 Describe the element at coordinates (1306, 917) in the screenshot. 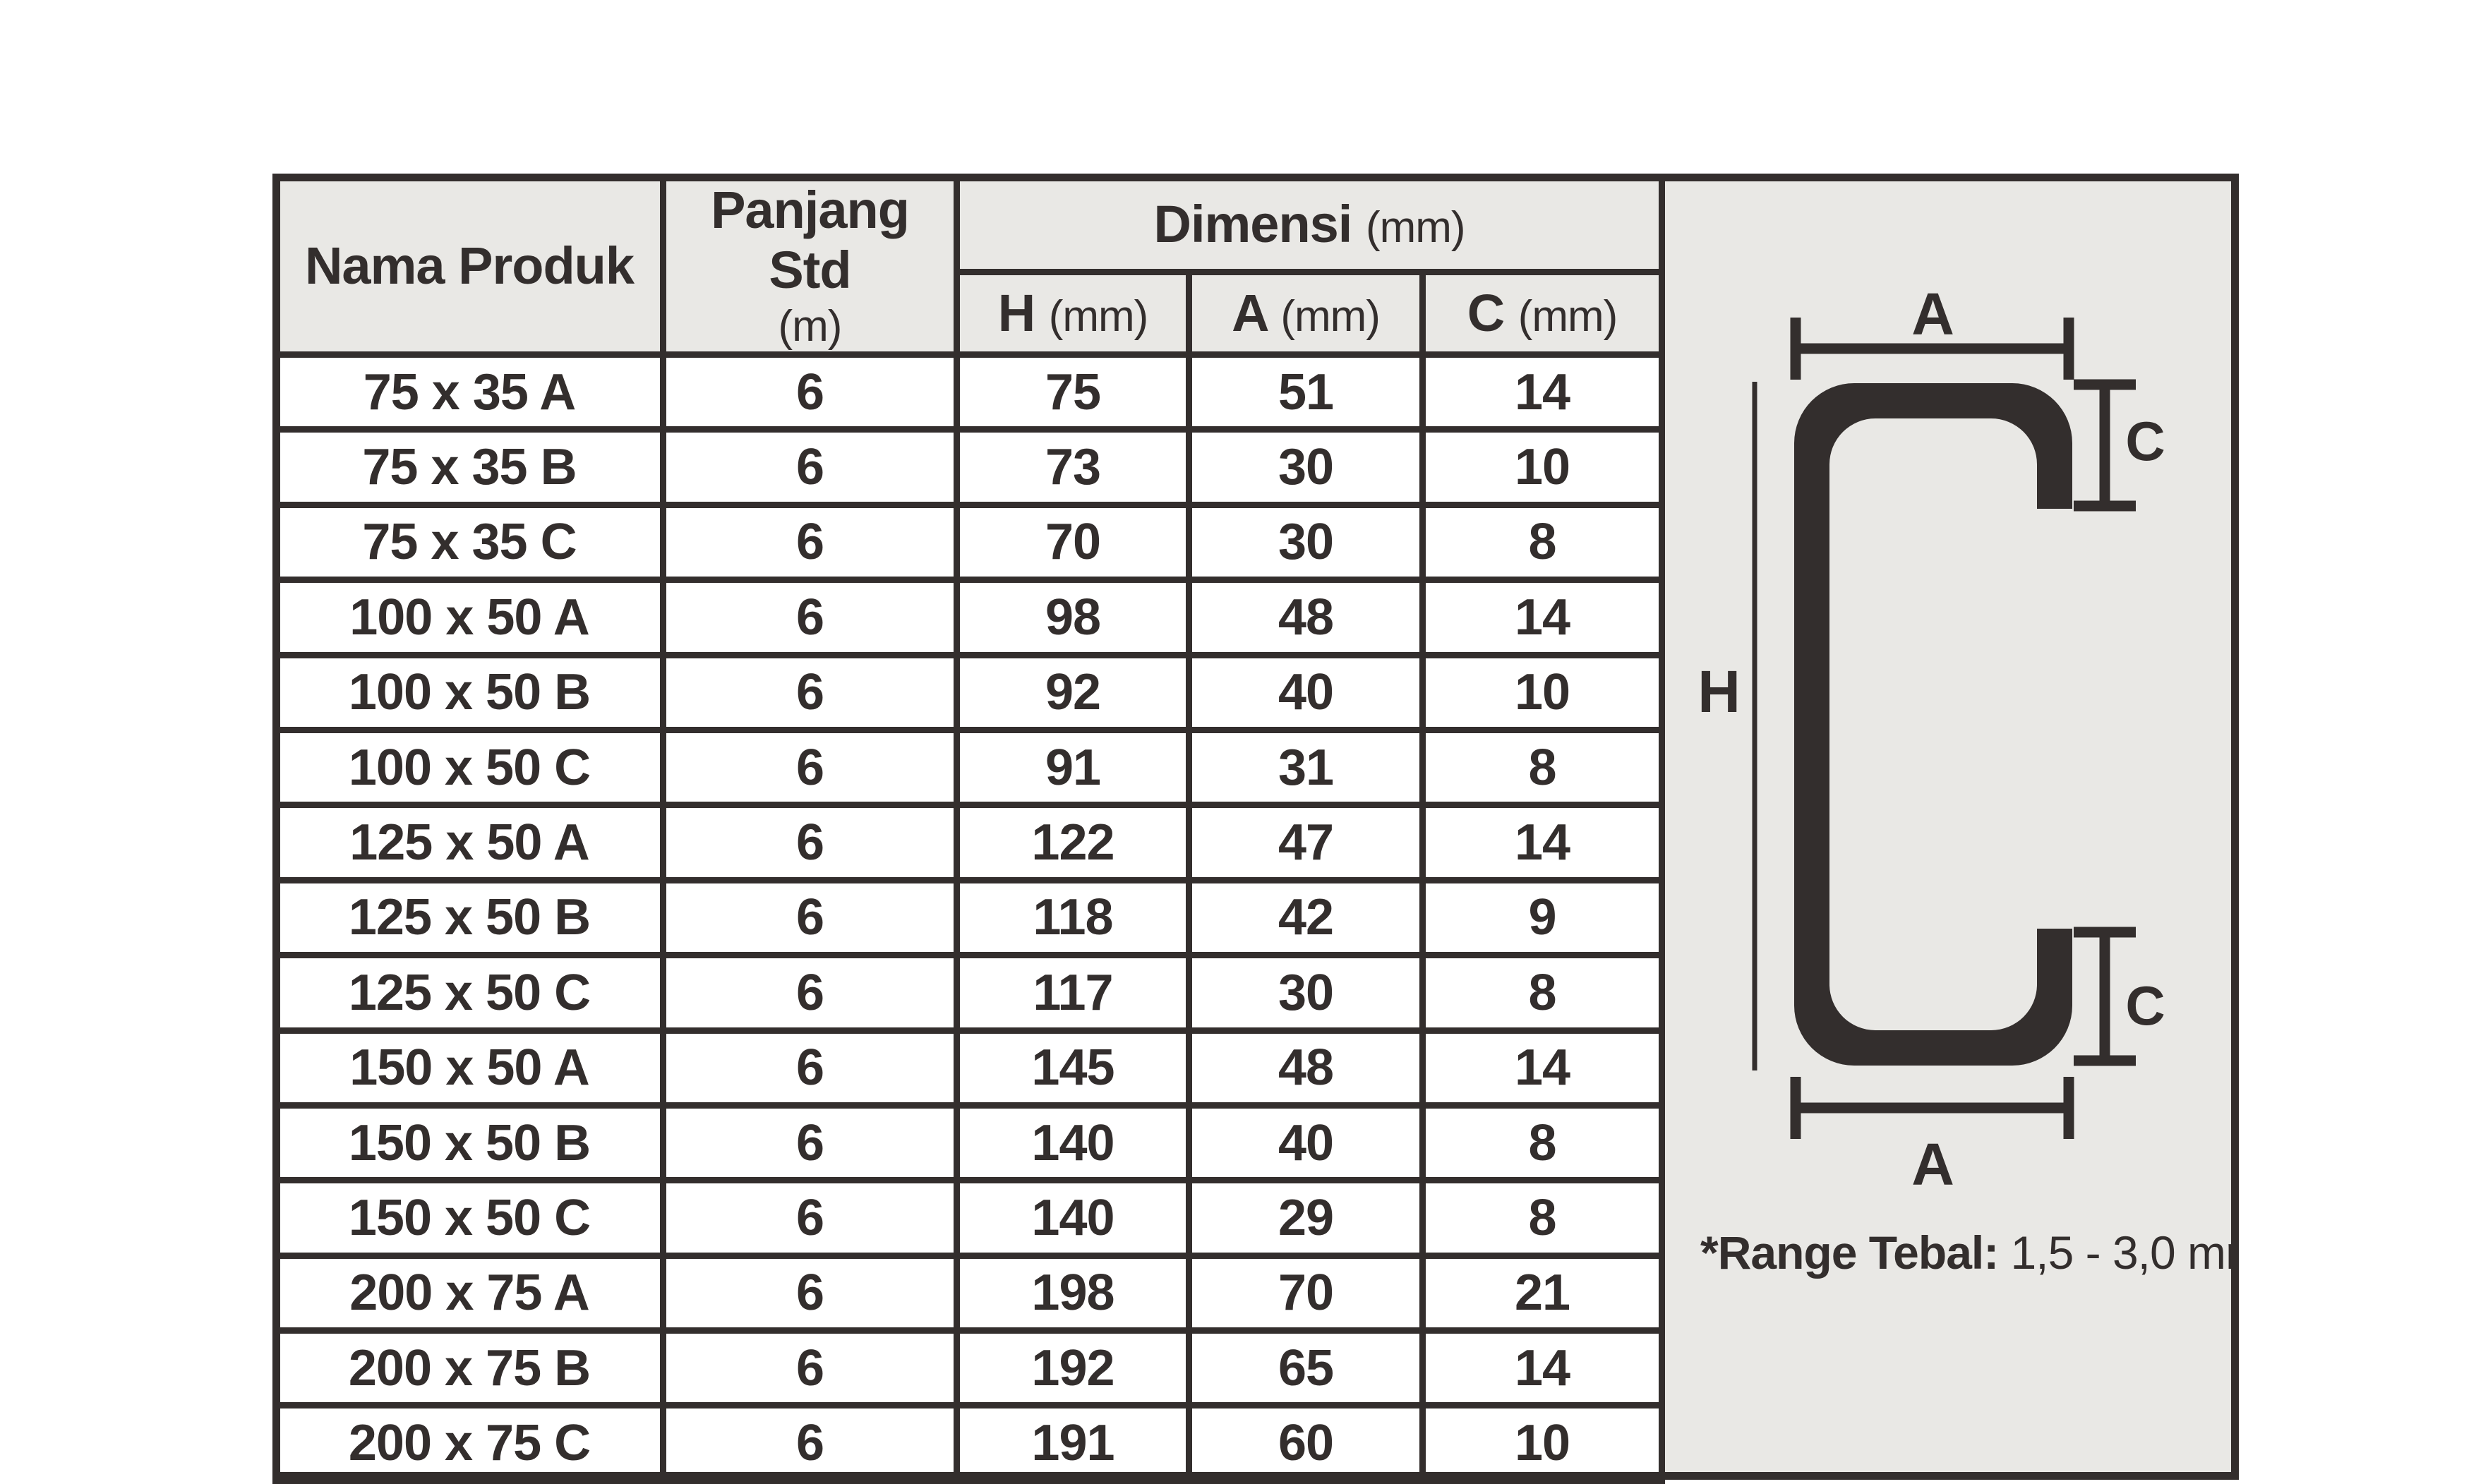

I see `cell-a: 42` at that location.